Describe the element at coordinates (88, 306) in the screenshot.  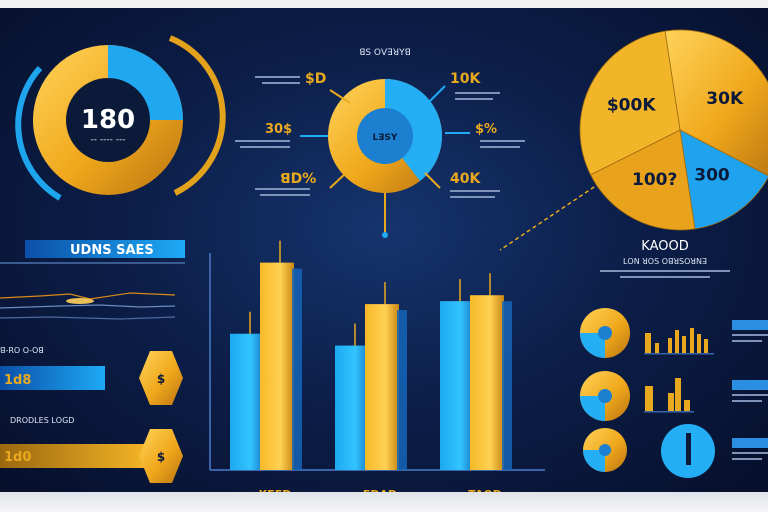
I see `left-line-chart` at that location.